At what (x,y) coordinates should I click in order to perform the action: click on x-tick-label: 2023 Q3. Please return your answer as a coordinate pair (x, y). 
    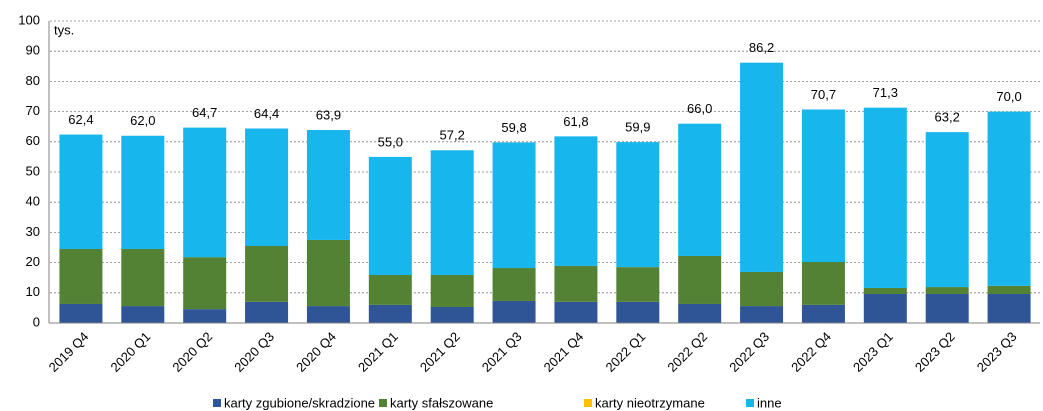
    Looking at the image, I should click on (997, 352).